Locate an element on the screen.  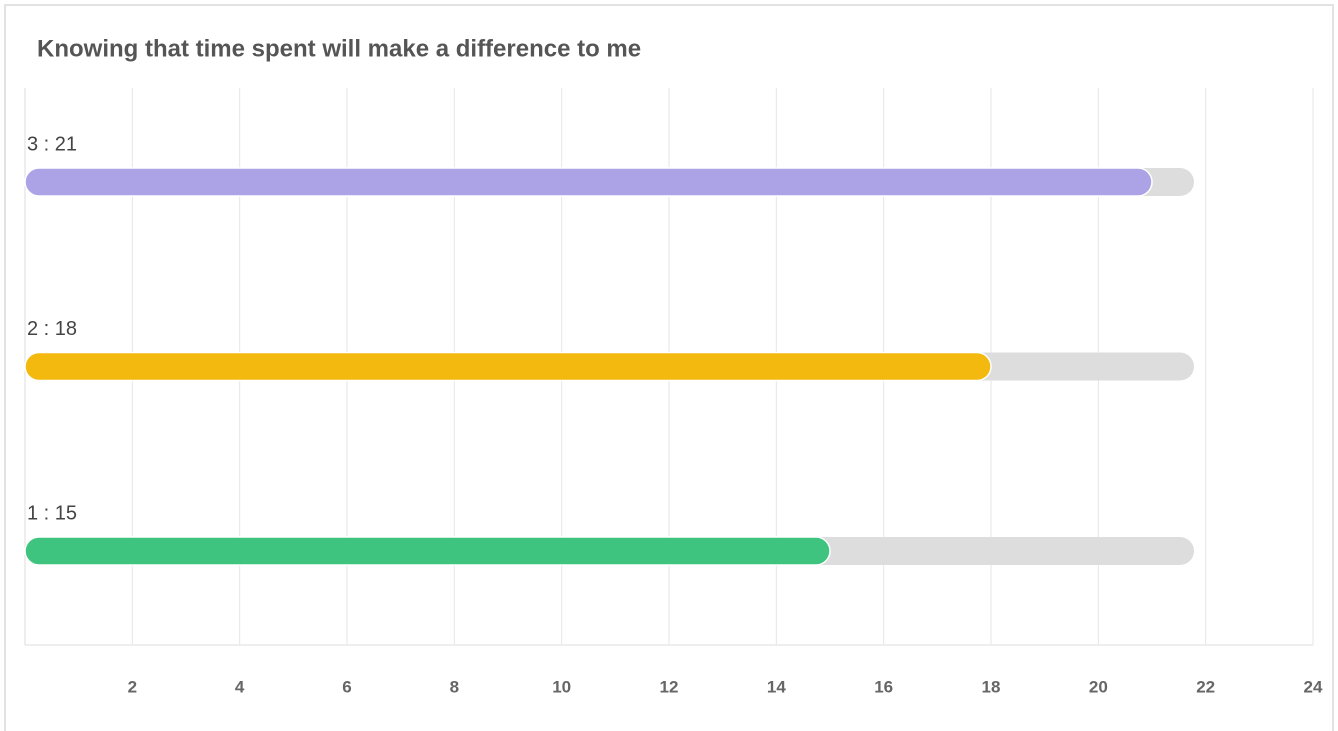
x-tick-label: 20 is located at coordinates (1098, 686).